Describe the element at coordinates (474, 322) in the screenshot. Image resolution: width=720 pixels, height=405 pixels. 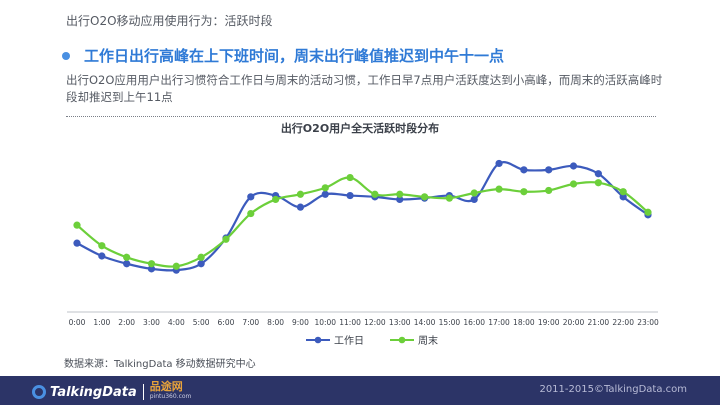
I see `x-tick-label: 16:00` at that location.